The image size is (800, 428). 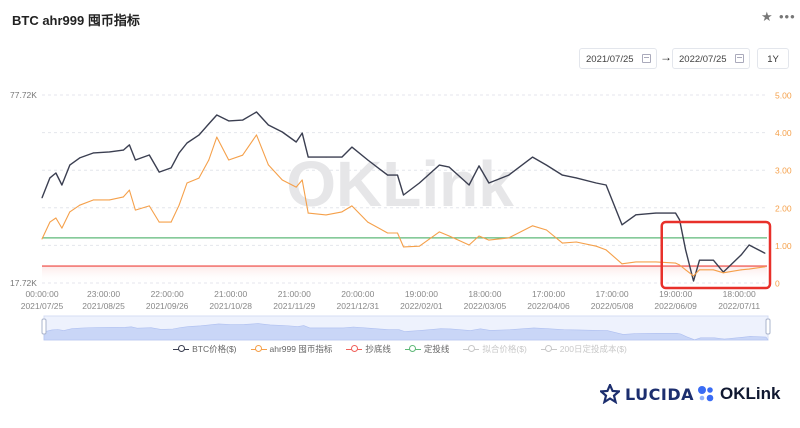 I want to click on end-date-input: 2022/07/25, so click(x=711, y=58).